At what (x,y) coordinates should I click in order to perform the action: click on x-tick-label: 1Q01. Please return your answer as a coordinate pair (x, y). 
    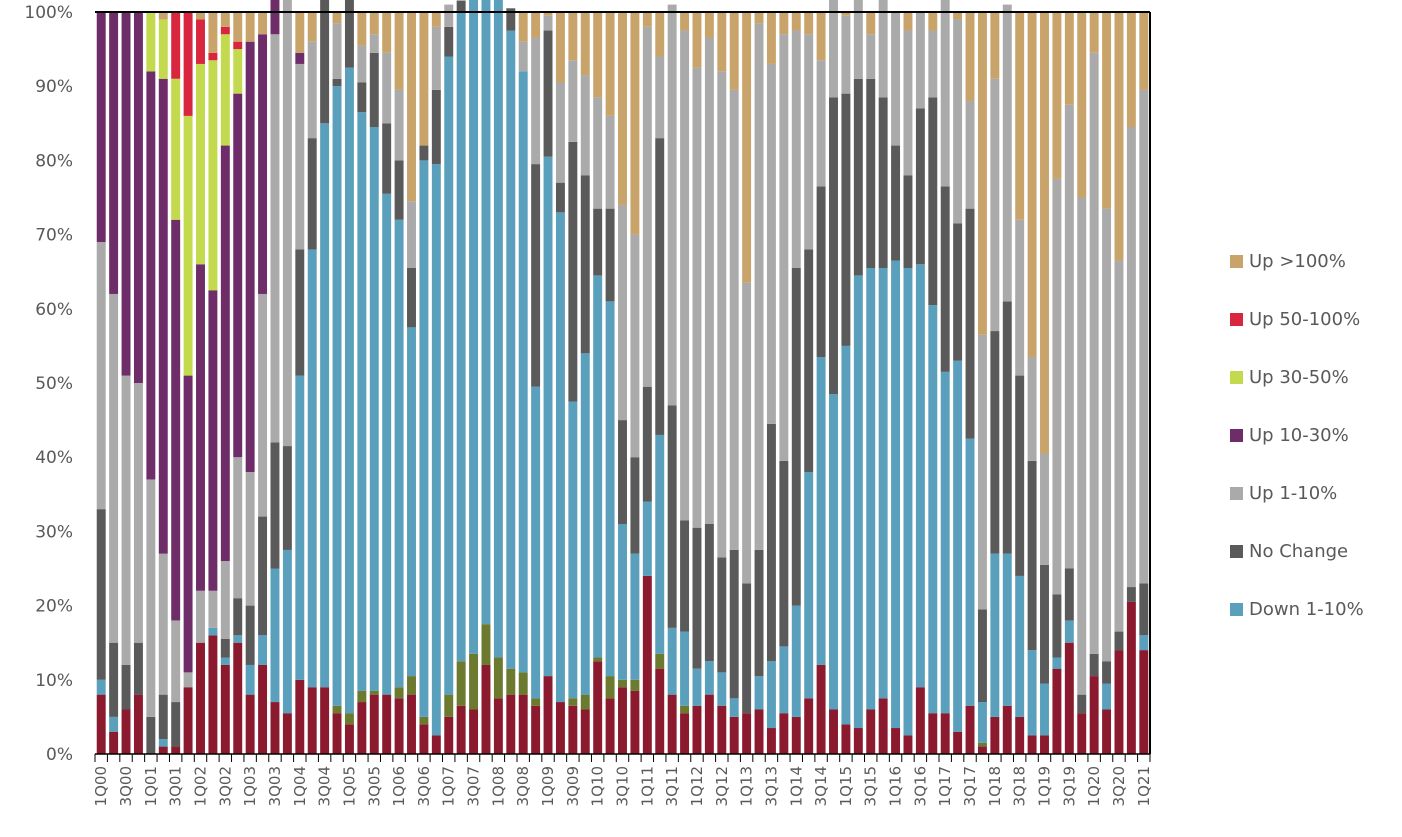
    Looking at the image, I should click on (151, 786).